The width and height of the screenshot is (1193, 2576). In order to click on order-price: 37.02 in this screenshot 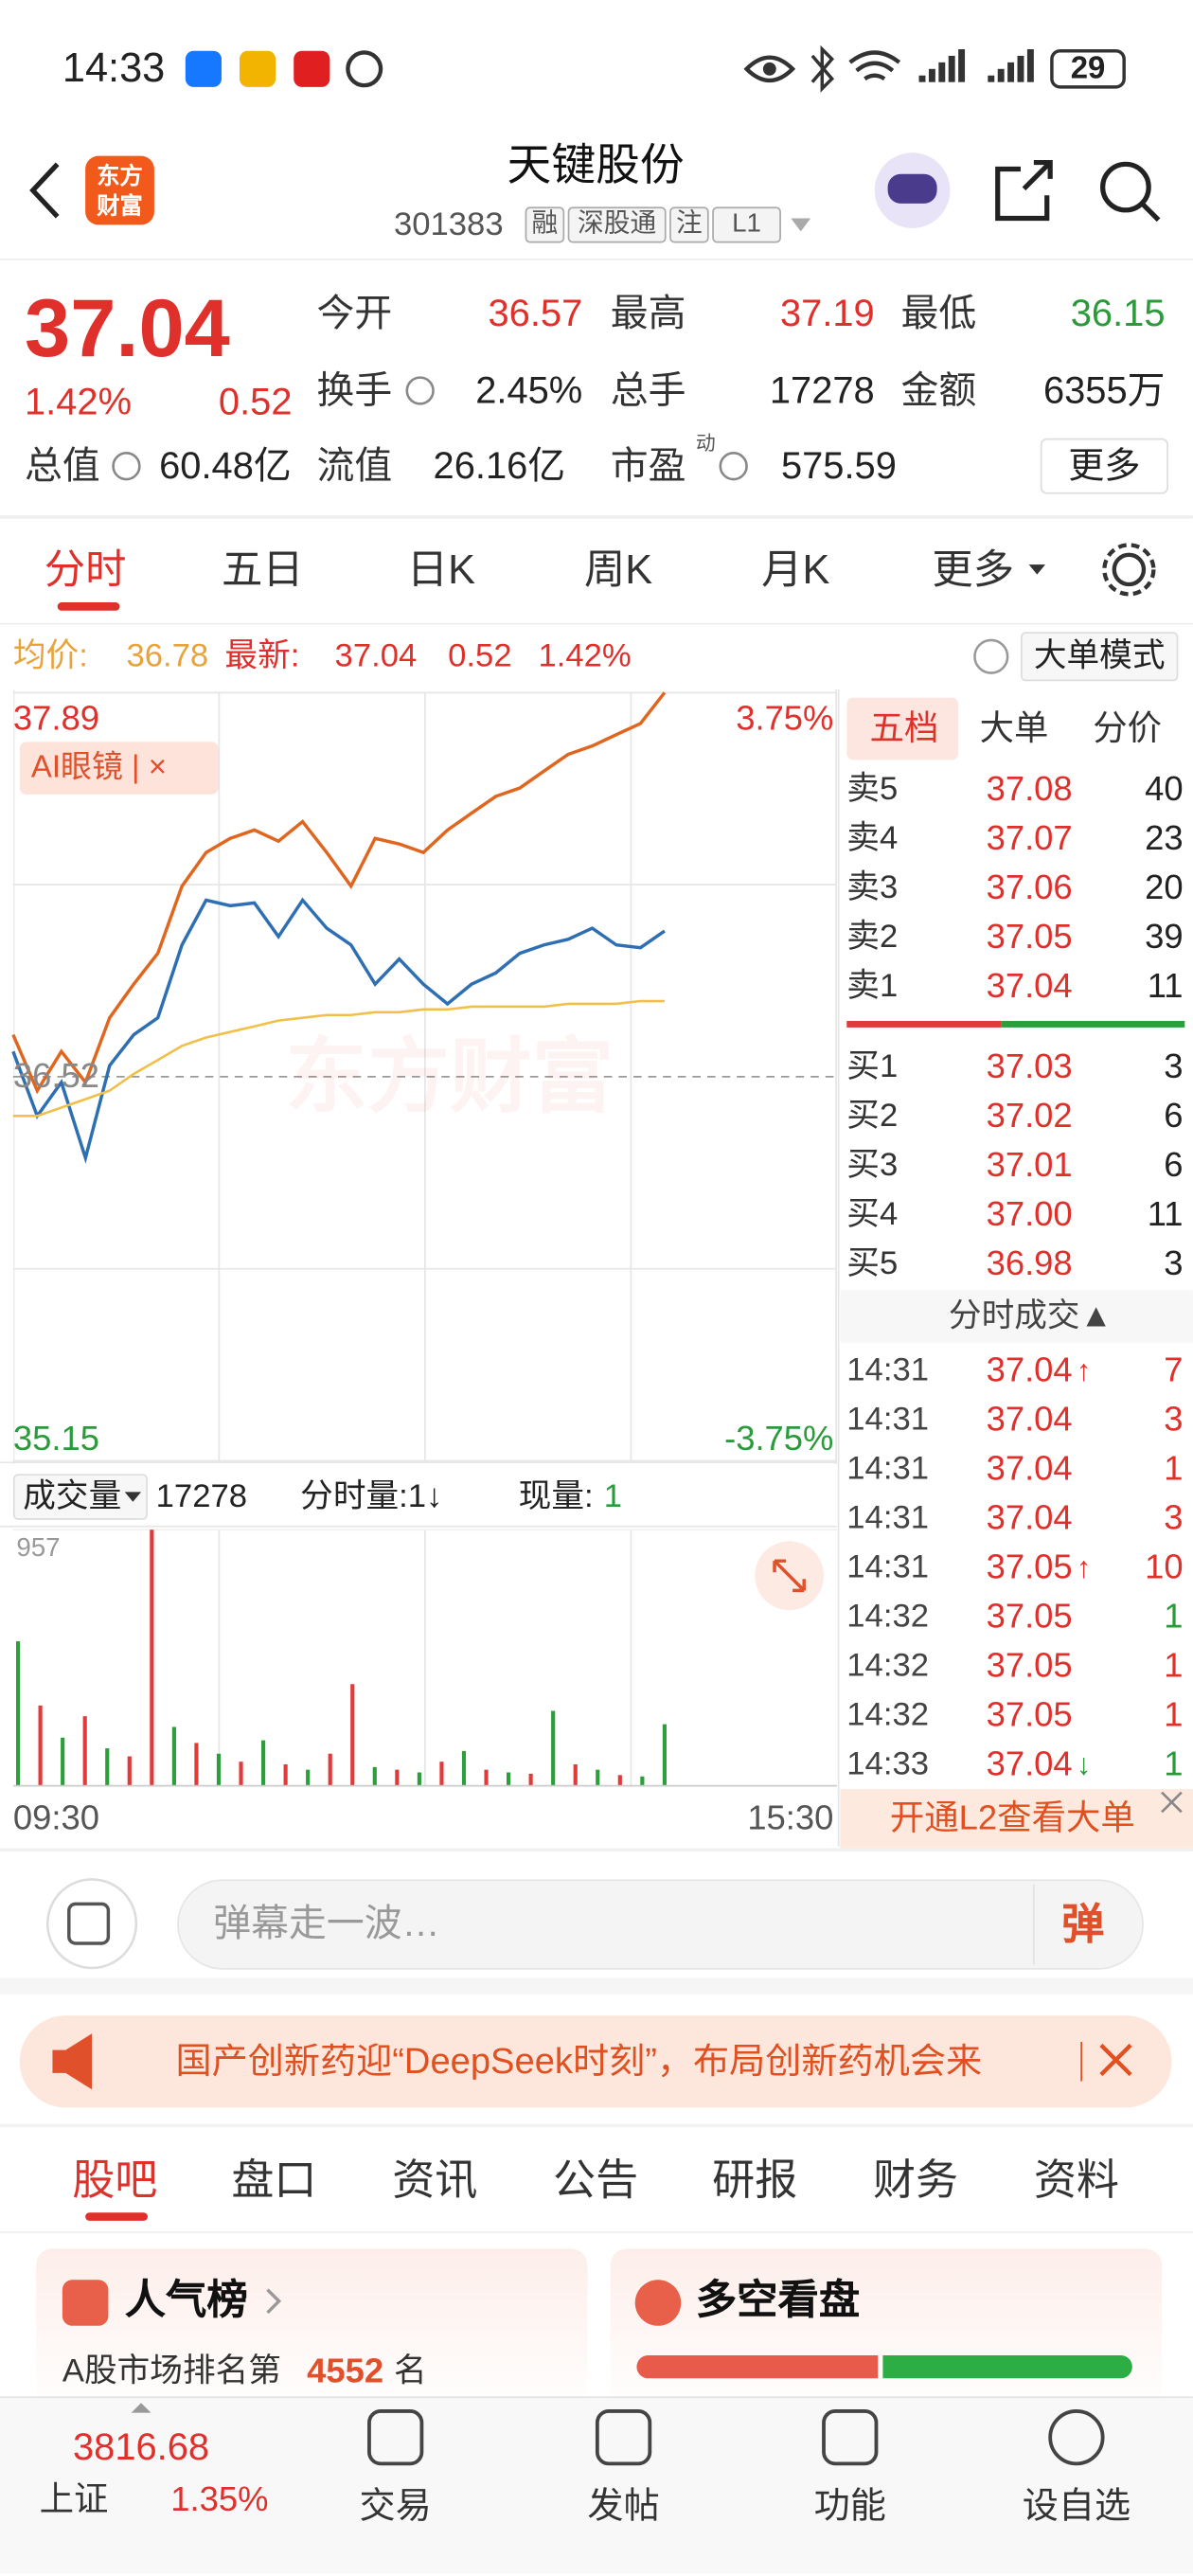, I will do `click(1029, 1116)`.